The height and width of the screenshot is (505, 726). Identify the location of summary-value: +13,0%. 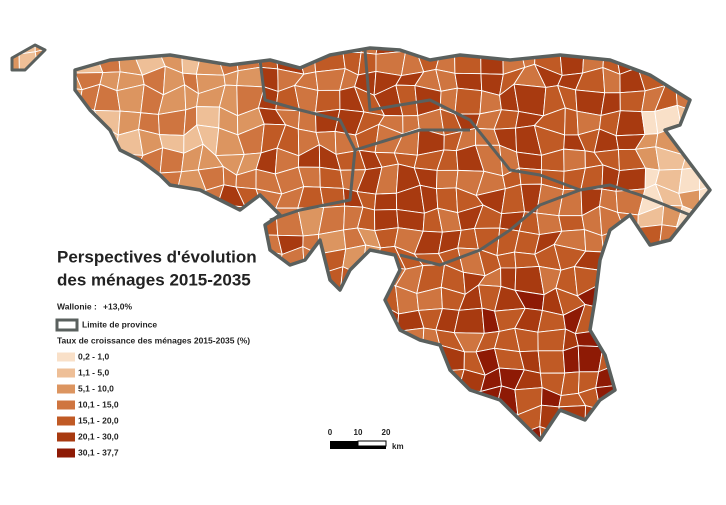
(118, 306).